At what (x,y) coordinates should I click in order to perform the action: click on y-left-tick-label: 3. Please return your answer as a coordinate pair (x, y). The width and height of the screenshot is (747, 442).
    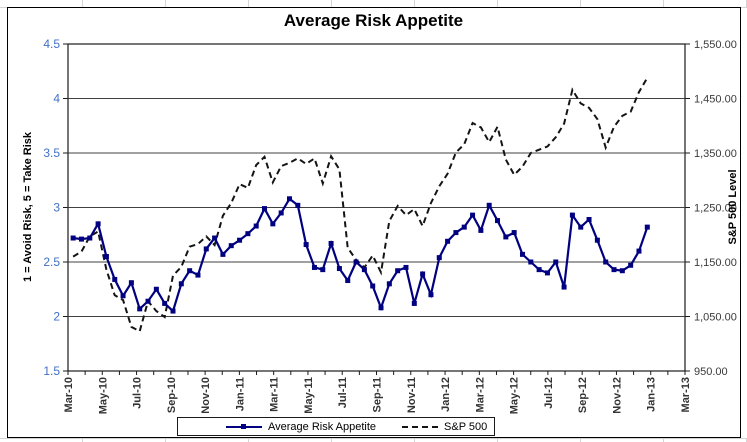
    Looking at the image, I should click on (56, 208).